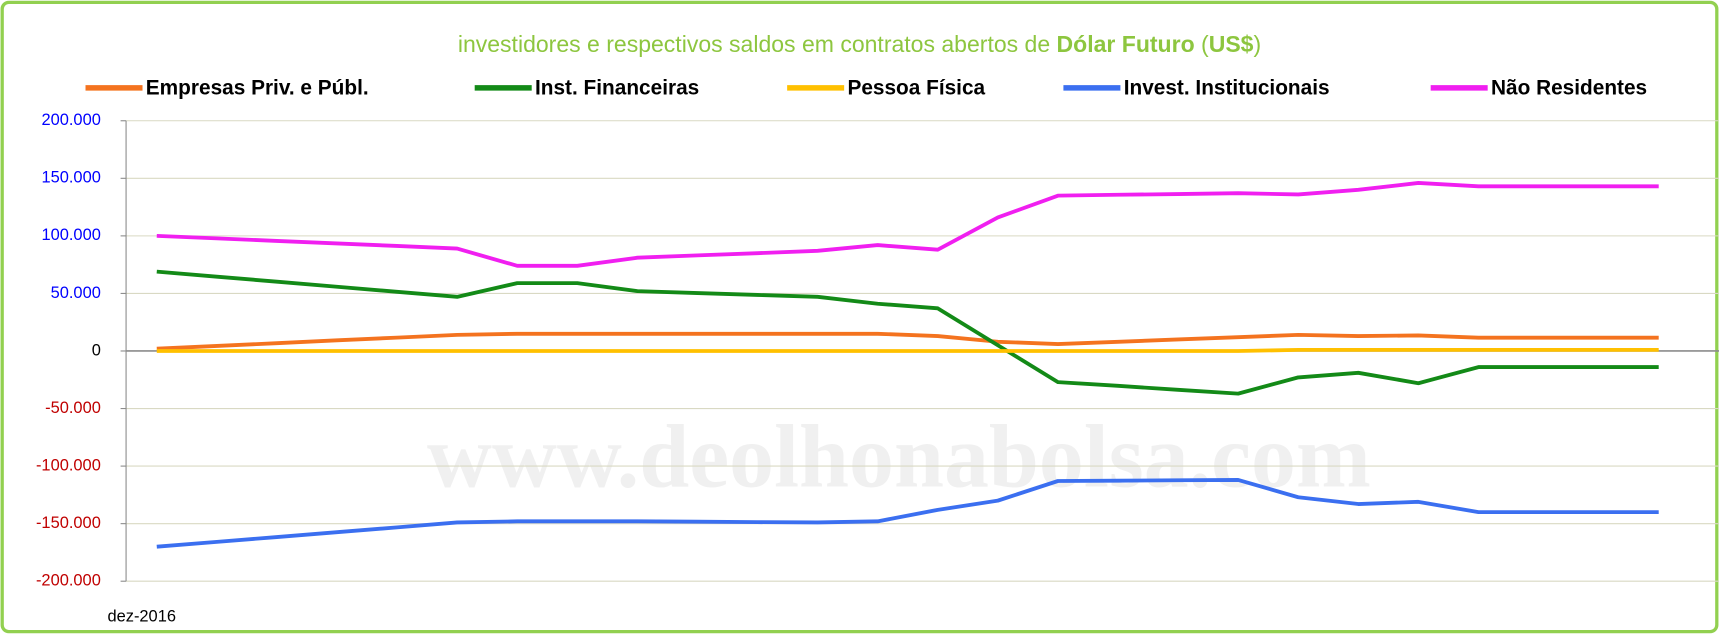  I want to click on title-part: Dólar Futuro, so click(1126, 44).